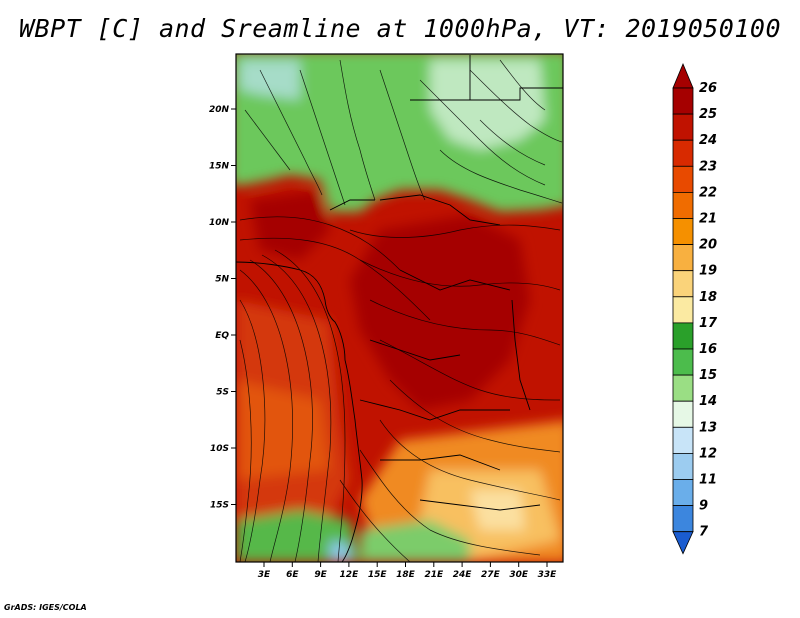  What do you see at coordinates (683, 75) in the screenshot?
I see `colorbar-top-arrow` at bounding box center [683, 75].